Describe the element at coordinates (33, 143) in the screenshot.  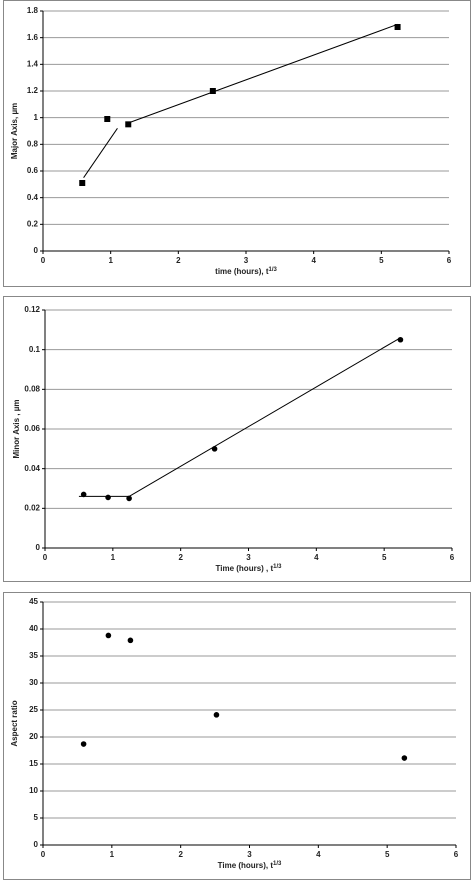
I see `y-tick-label: 0.8` at that location.